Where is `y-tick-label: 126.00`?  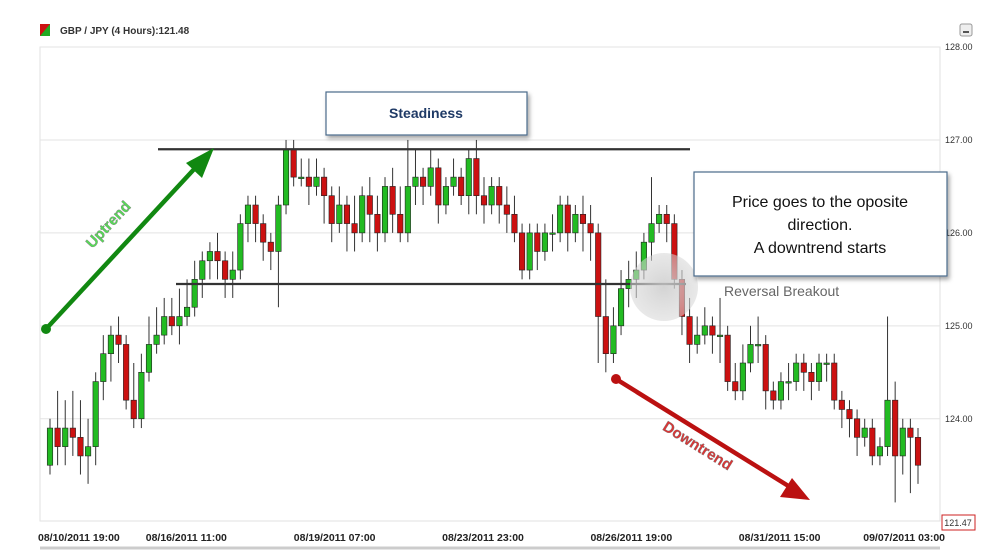 y-tick-label: 126.00 is located at coordinates (959, 233).